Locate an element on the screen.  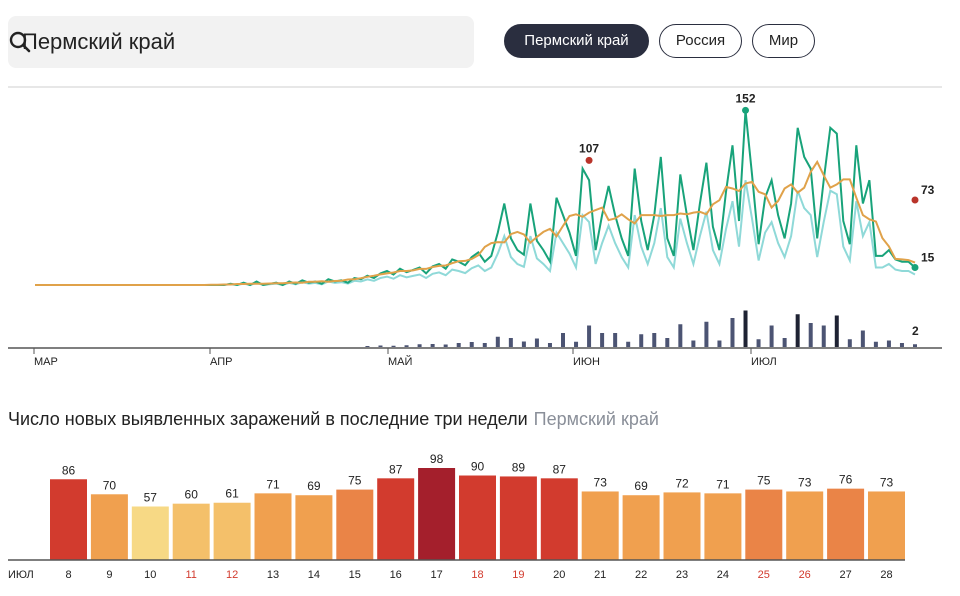
bar-category-label: 25 is located at coordinates (764, 575).